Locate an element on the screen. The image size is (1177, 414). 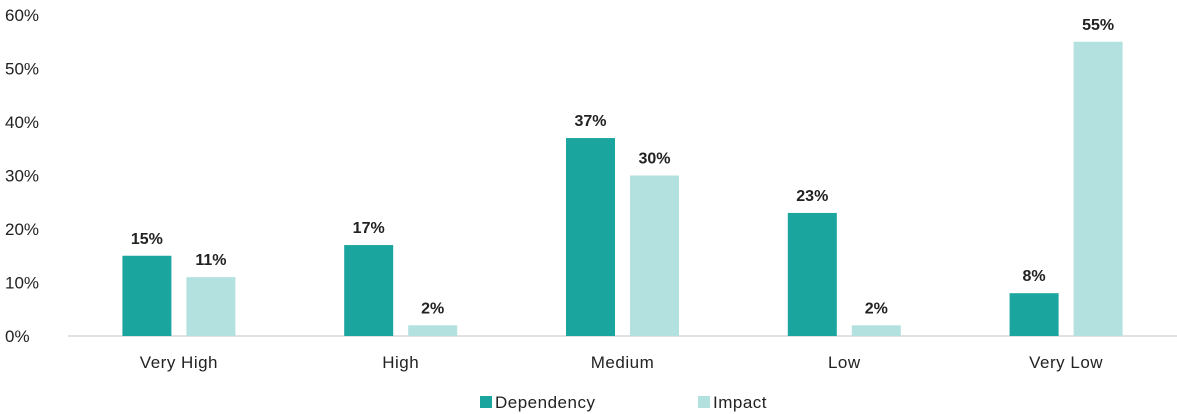
bar-impact-very-low is located at coordinates (1098, 188).